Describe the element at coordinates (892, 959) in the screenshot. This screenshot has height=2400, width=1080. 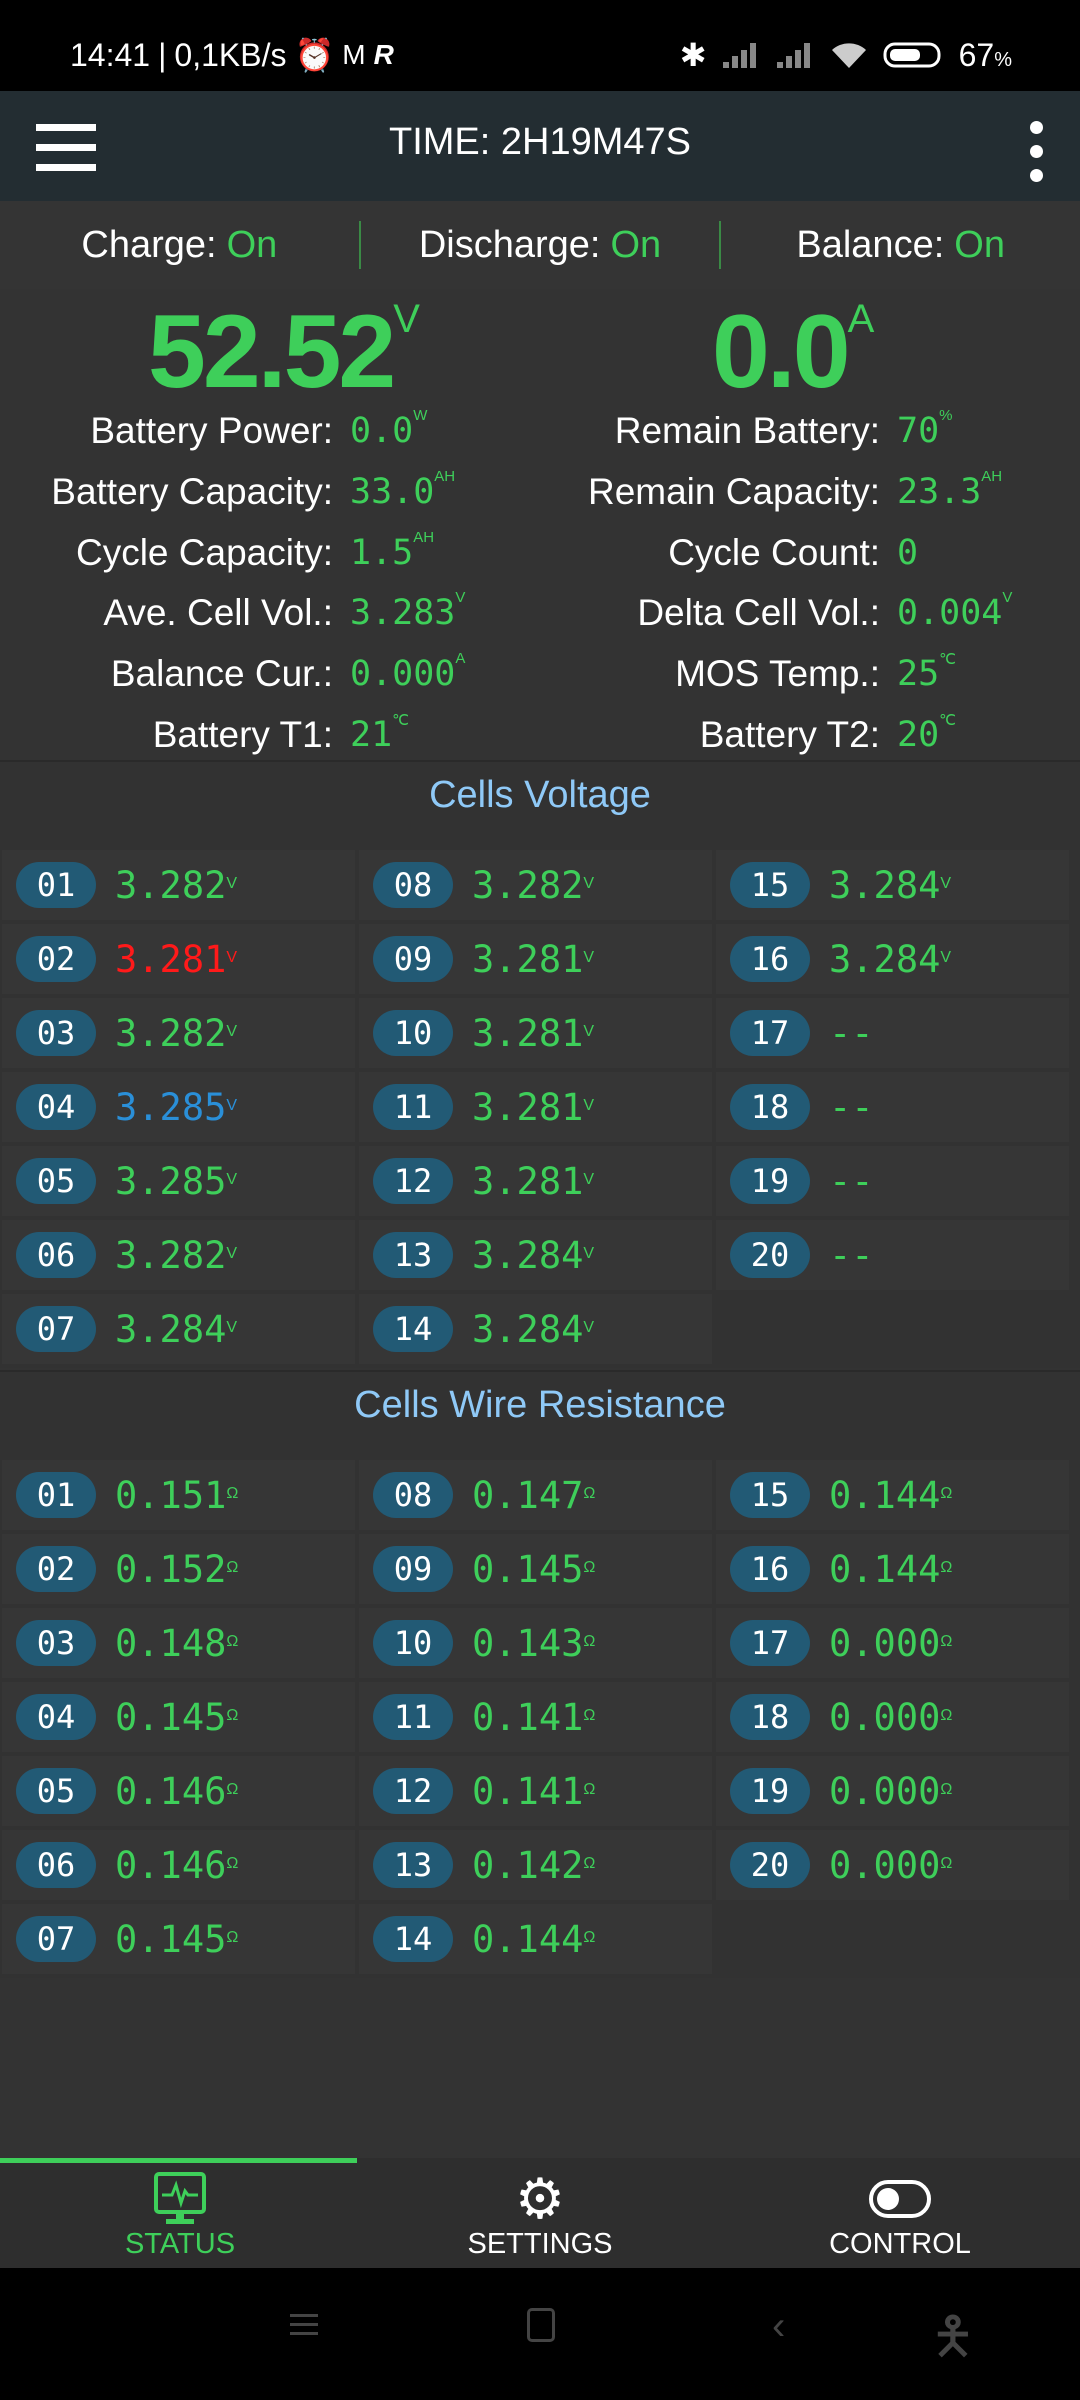
I see `cell-item: 16 3.284V` at that location.